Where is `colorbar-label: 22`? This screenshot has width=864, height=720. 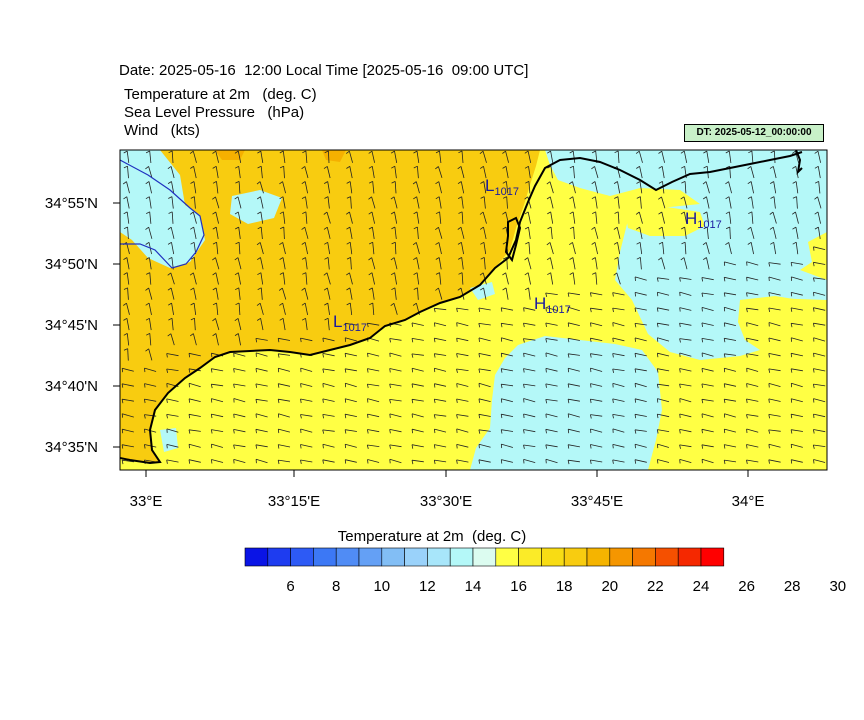 colorbar-label: 22 is located at coordinates (655, 586).